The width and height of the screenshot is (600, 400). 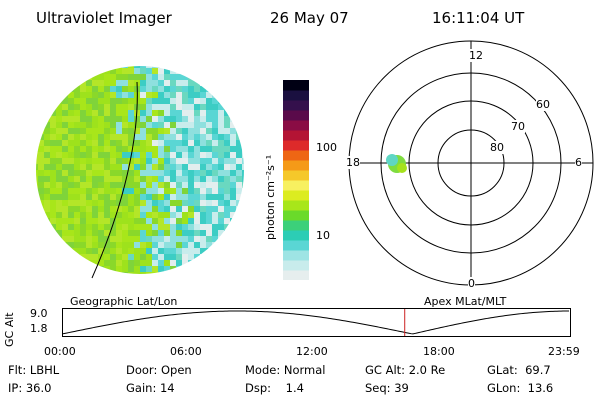 I want to click on mlt-label-0: 0, so click(x=471, y=283).